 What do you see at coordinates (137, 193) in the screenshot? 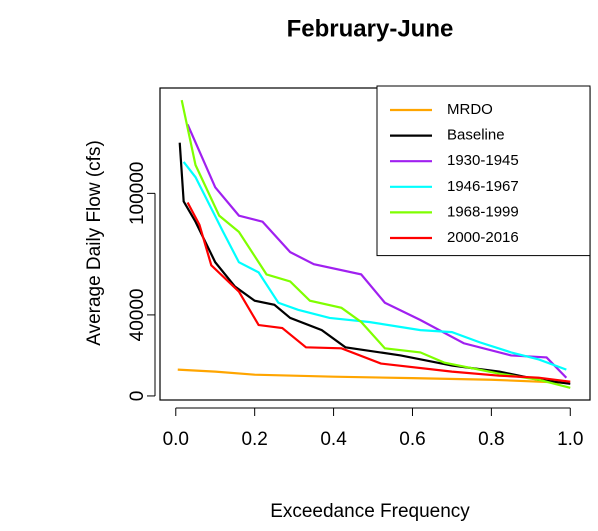
I see `y-tick-label: 100000` at bounding box center [137, 193].